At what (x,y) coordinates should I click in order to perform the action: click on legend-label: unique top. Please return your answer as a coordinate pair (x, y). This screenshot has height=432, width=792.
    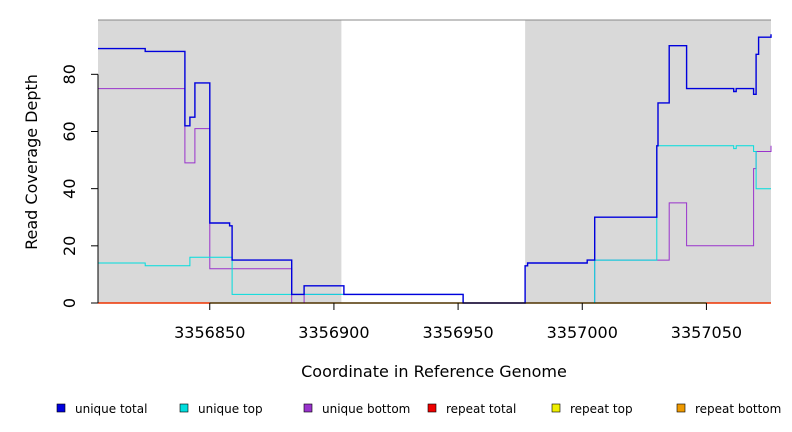
    Looking at the image, I should click on (230, 409).